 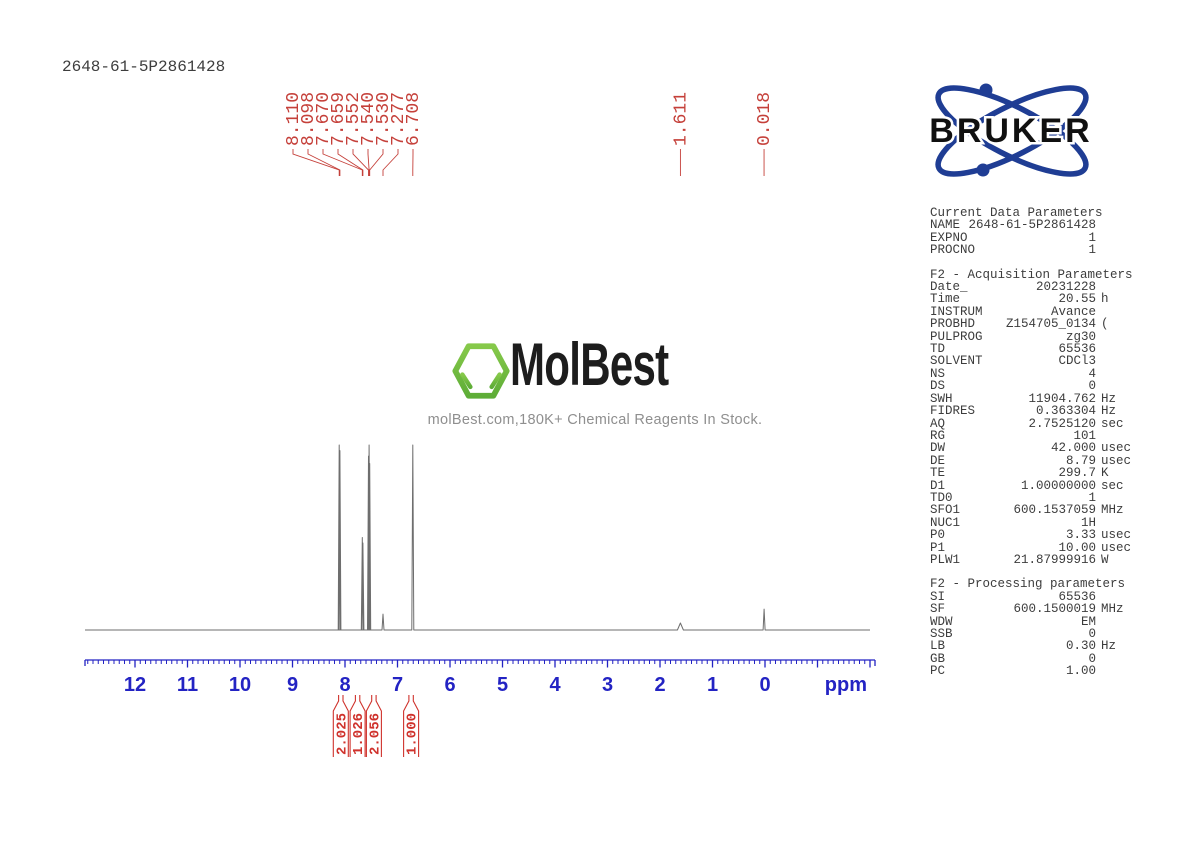 I want to click on param-label: TD, so click(x=938, y=349).